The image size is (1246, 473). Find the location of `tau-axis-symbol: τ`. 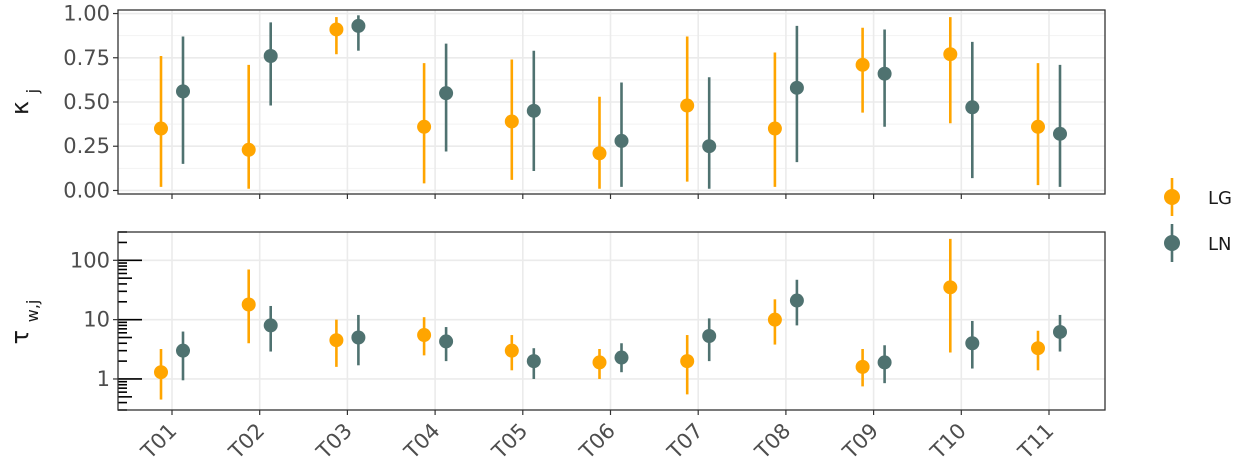

tau-axis-symbol: τ is located at coordinates (20, 337).